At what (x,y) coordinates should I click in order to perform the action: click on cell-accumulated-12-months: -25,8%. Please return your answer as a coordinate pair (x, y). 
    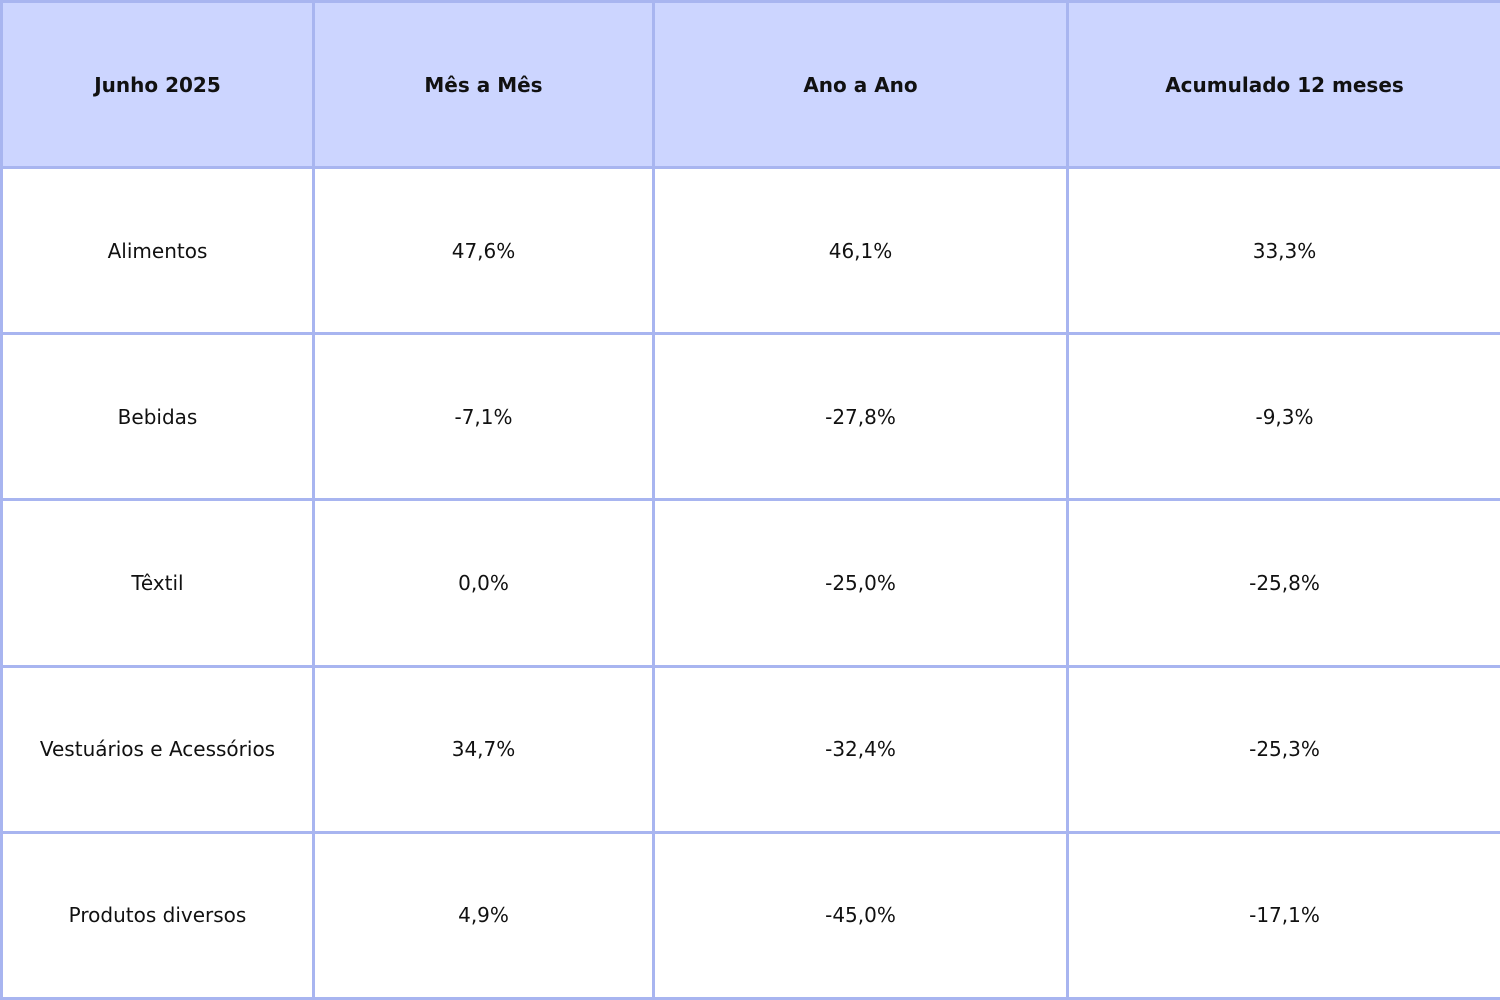
    Looking at the image, I should click on (1283, 583).